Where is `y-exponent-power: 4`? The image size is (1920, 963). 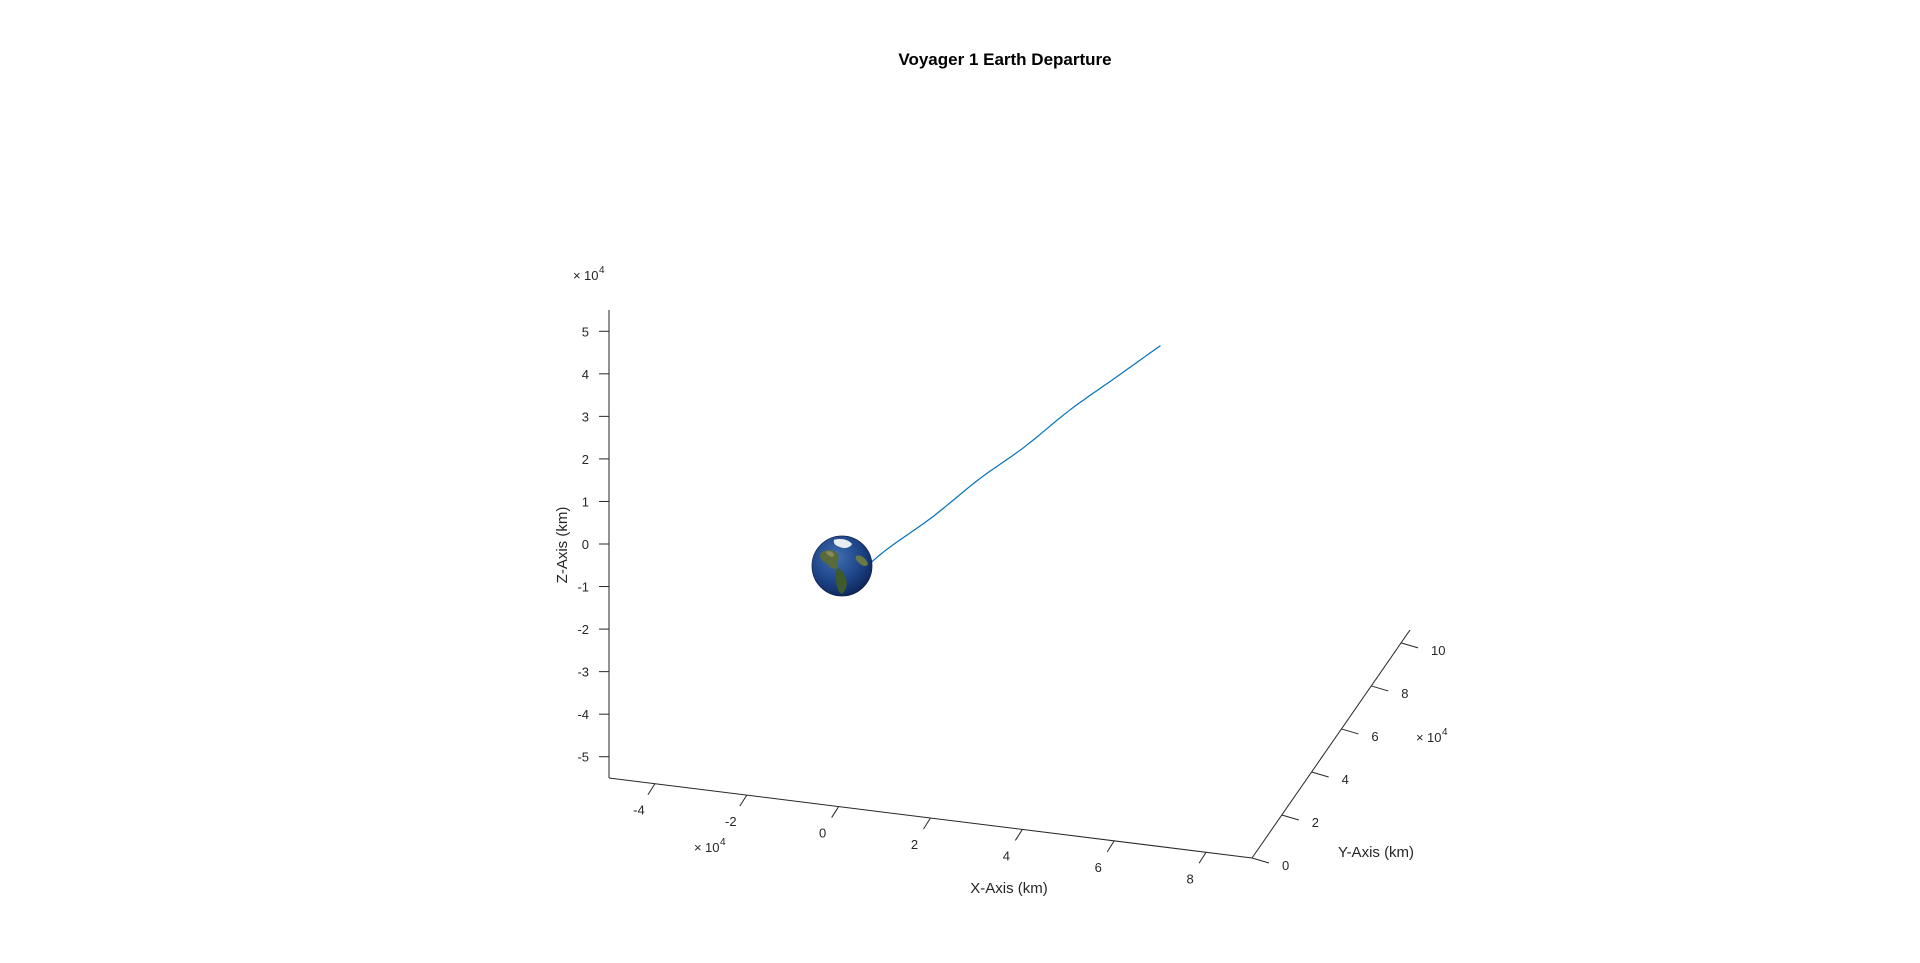
y-exponent-power: 4 is located at coordinates (1445, 732).